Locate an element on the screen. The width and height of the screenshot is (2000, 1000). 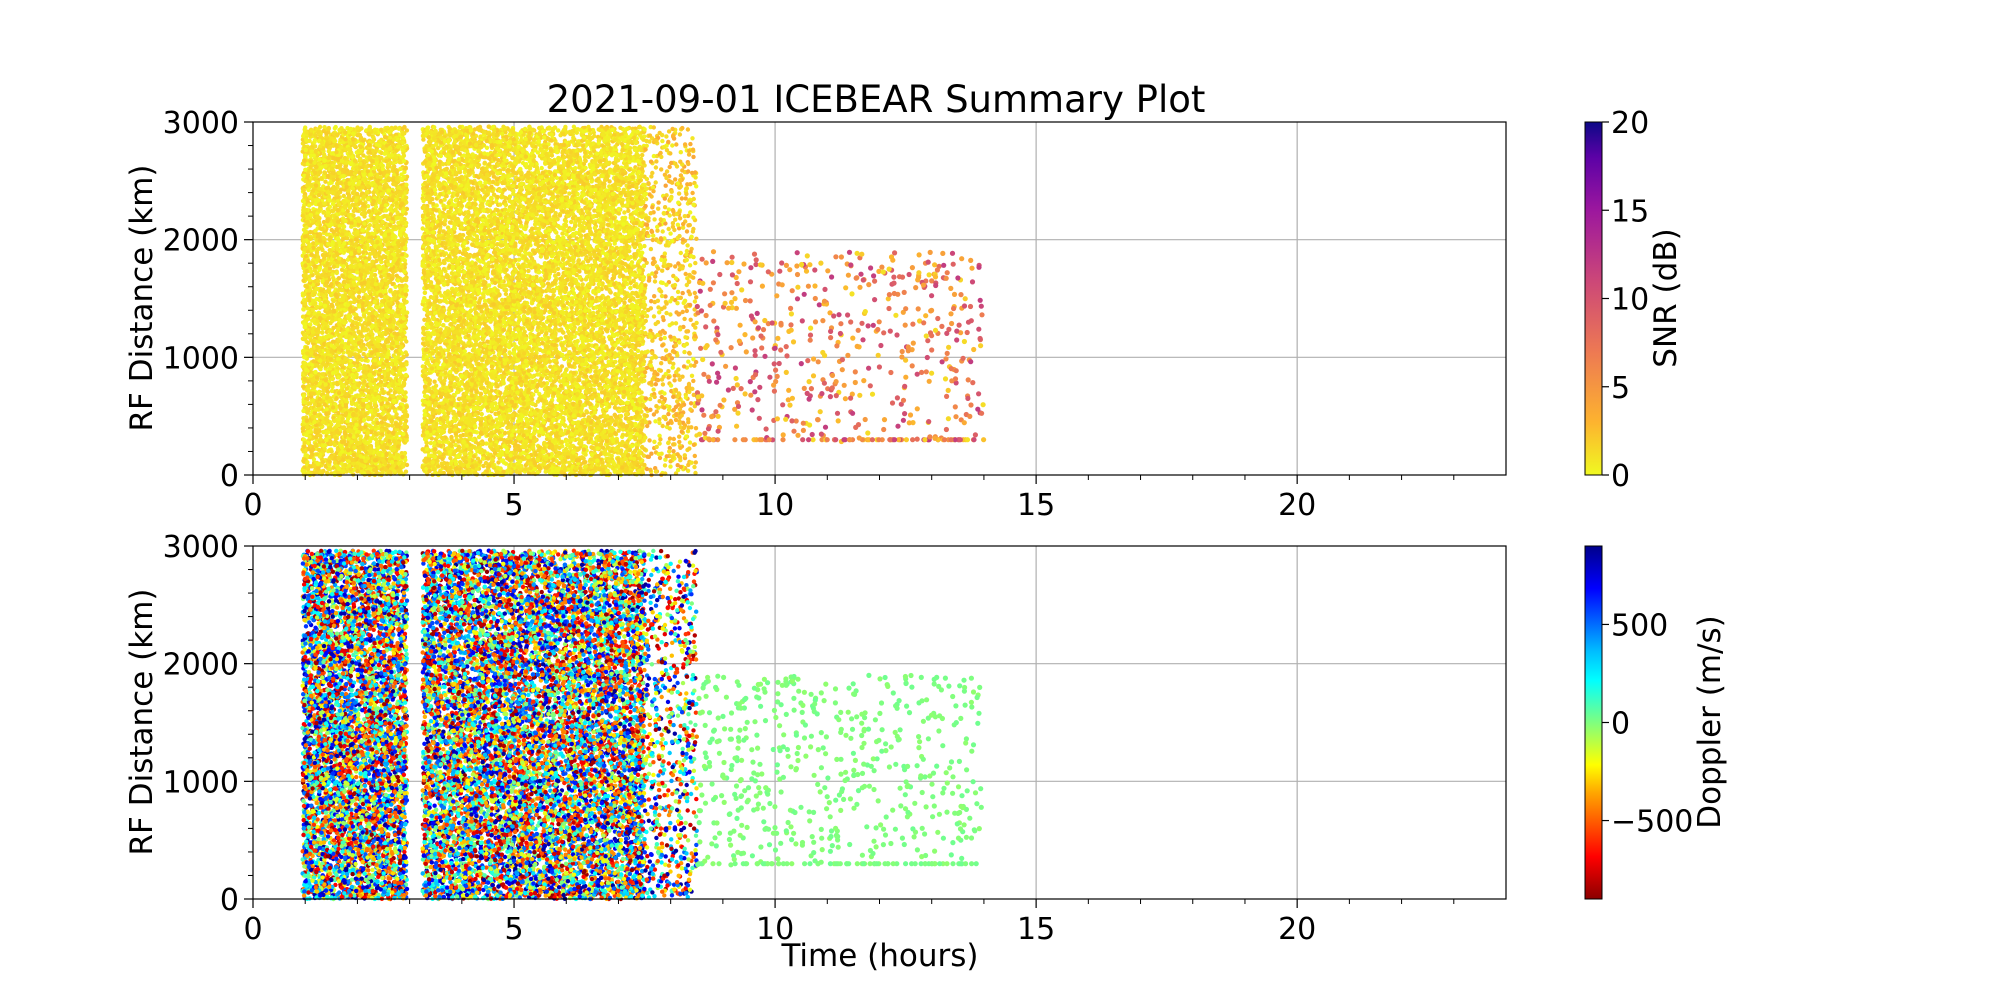
chart-title: 2021-09-01 ICEBEAR Summary Plot is located at coordinates (876, 99).